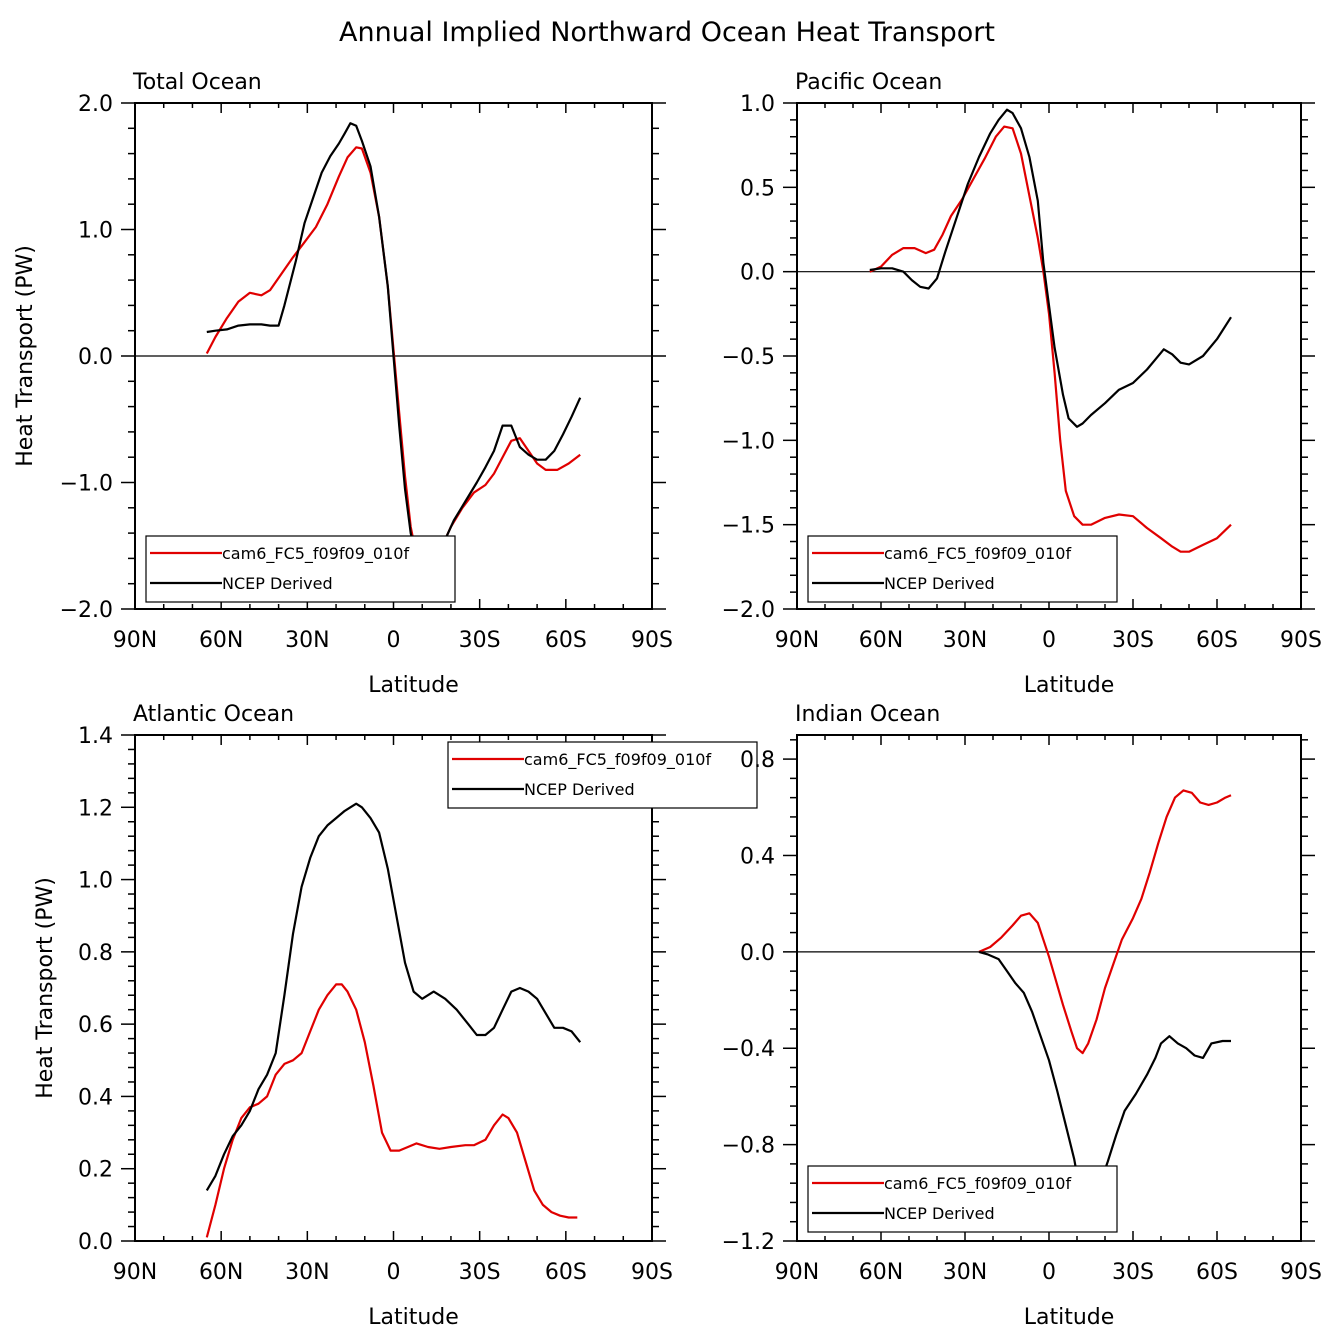 The width and height of the screenshot is (1335, 1338). Describe the element at coordinates (748, 1049) in the screenshot. I see `y-tick-label: −0.4` at that location.